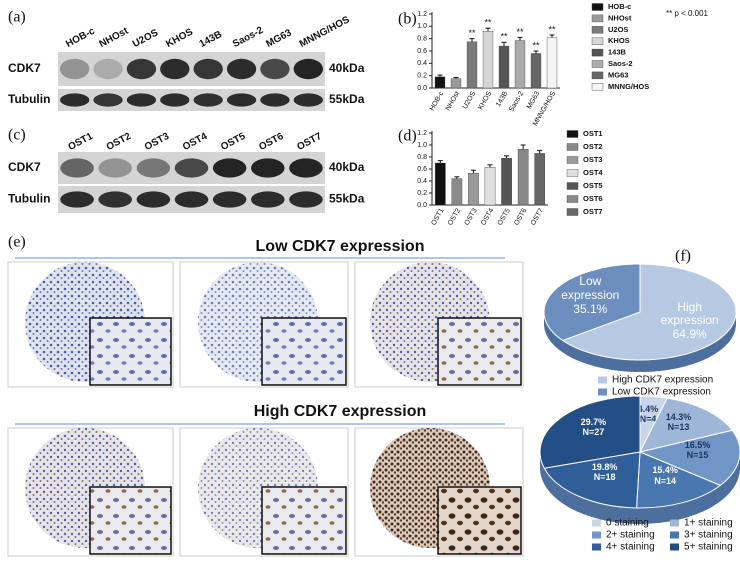  Describe the element at coordinates (630, 547) in the screenshot. I see `legend-label: 4+ staining` at that location.